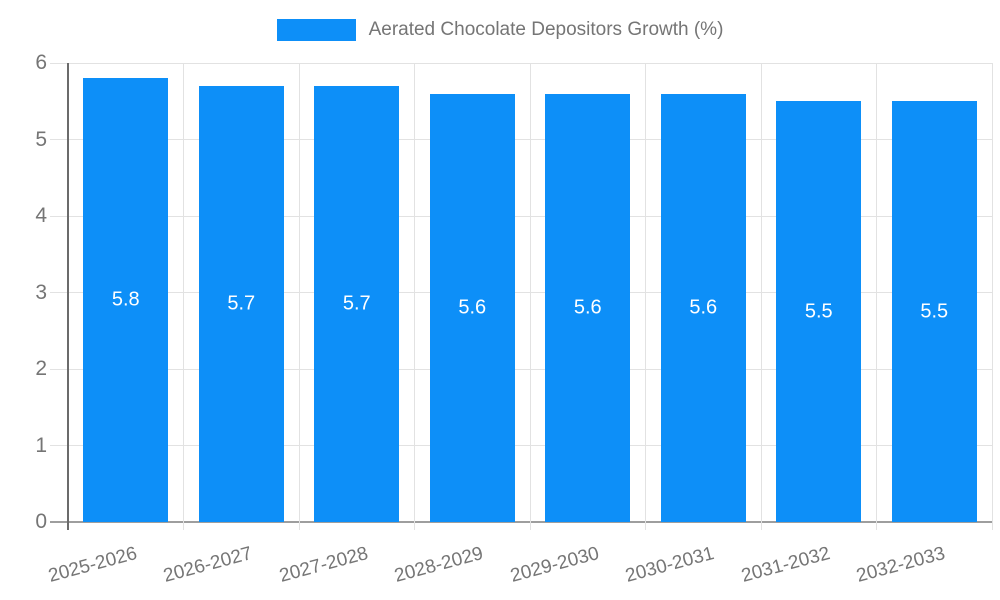 The height and width of the screenshot is (600, 1000). What do you see at coordinates (521, 522) in the screenshot?
I see `x-axis-line` at bounding box center [521, 522].